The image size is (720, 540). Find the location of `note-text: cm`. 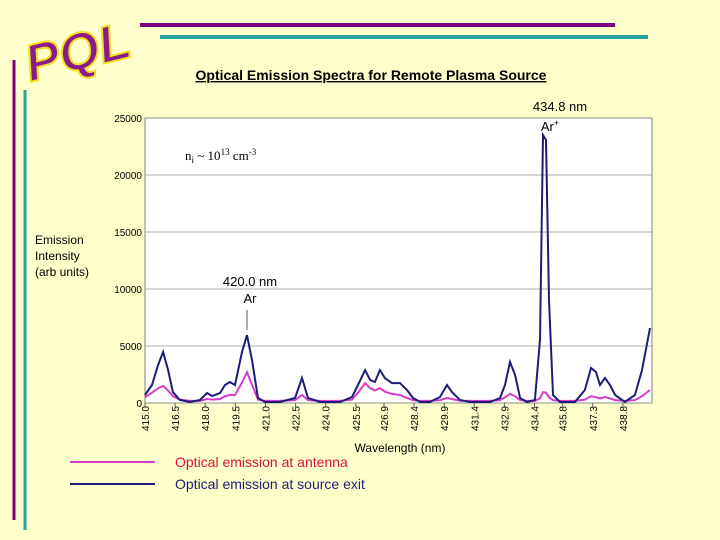

note-text: cm is located at coordinates (239, 155).